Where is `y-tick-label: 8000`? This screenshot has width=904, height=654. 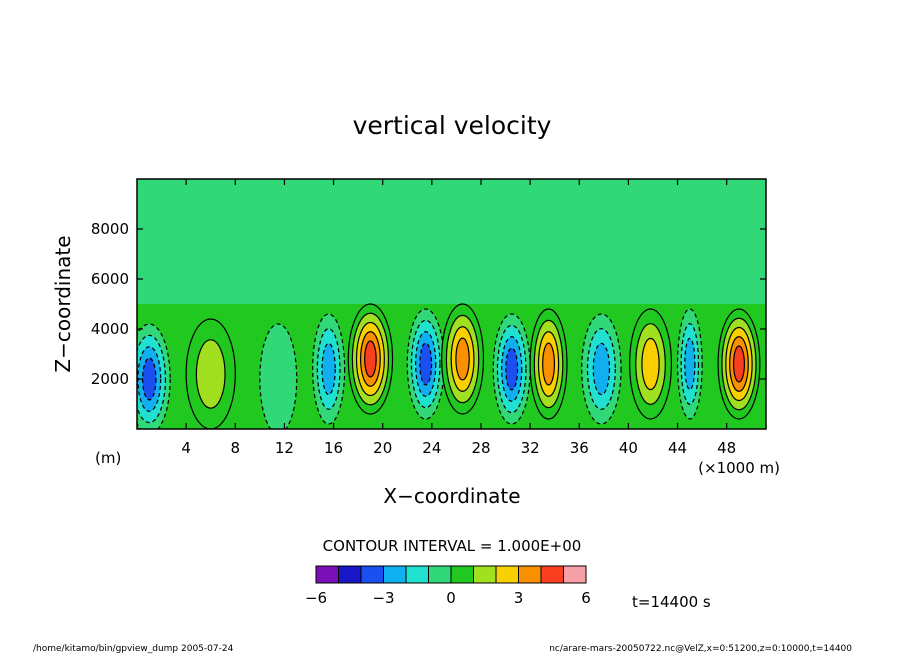 y-tick-label: 8000 is located at coordinates (110, 229).